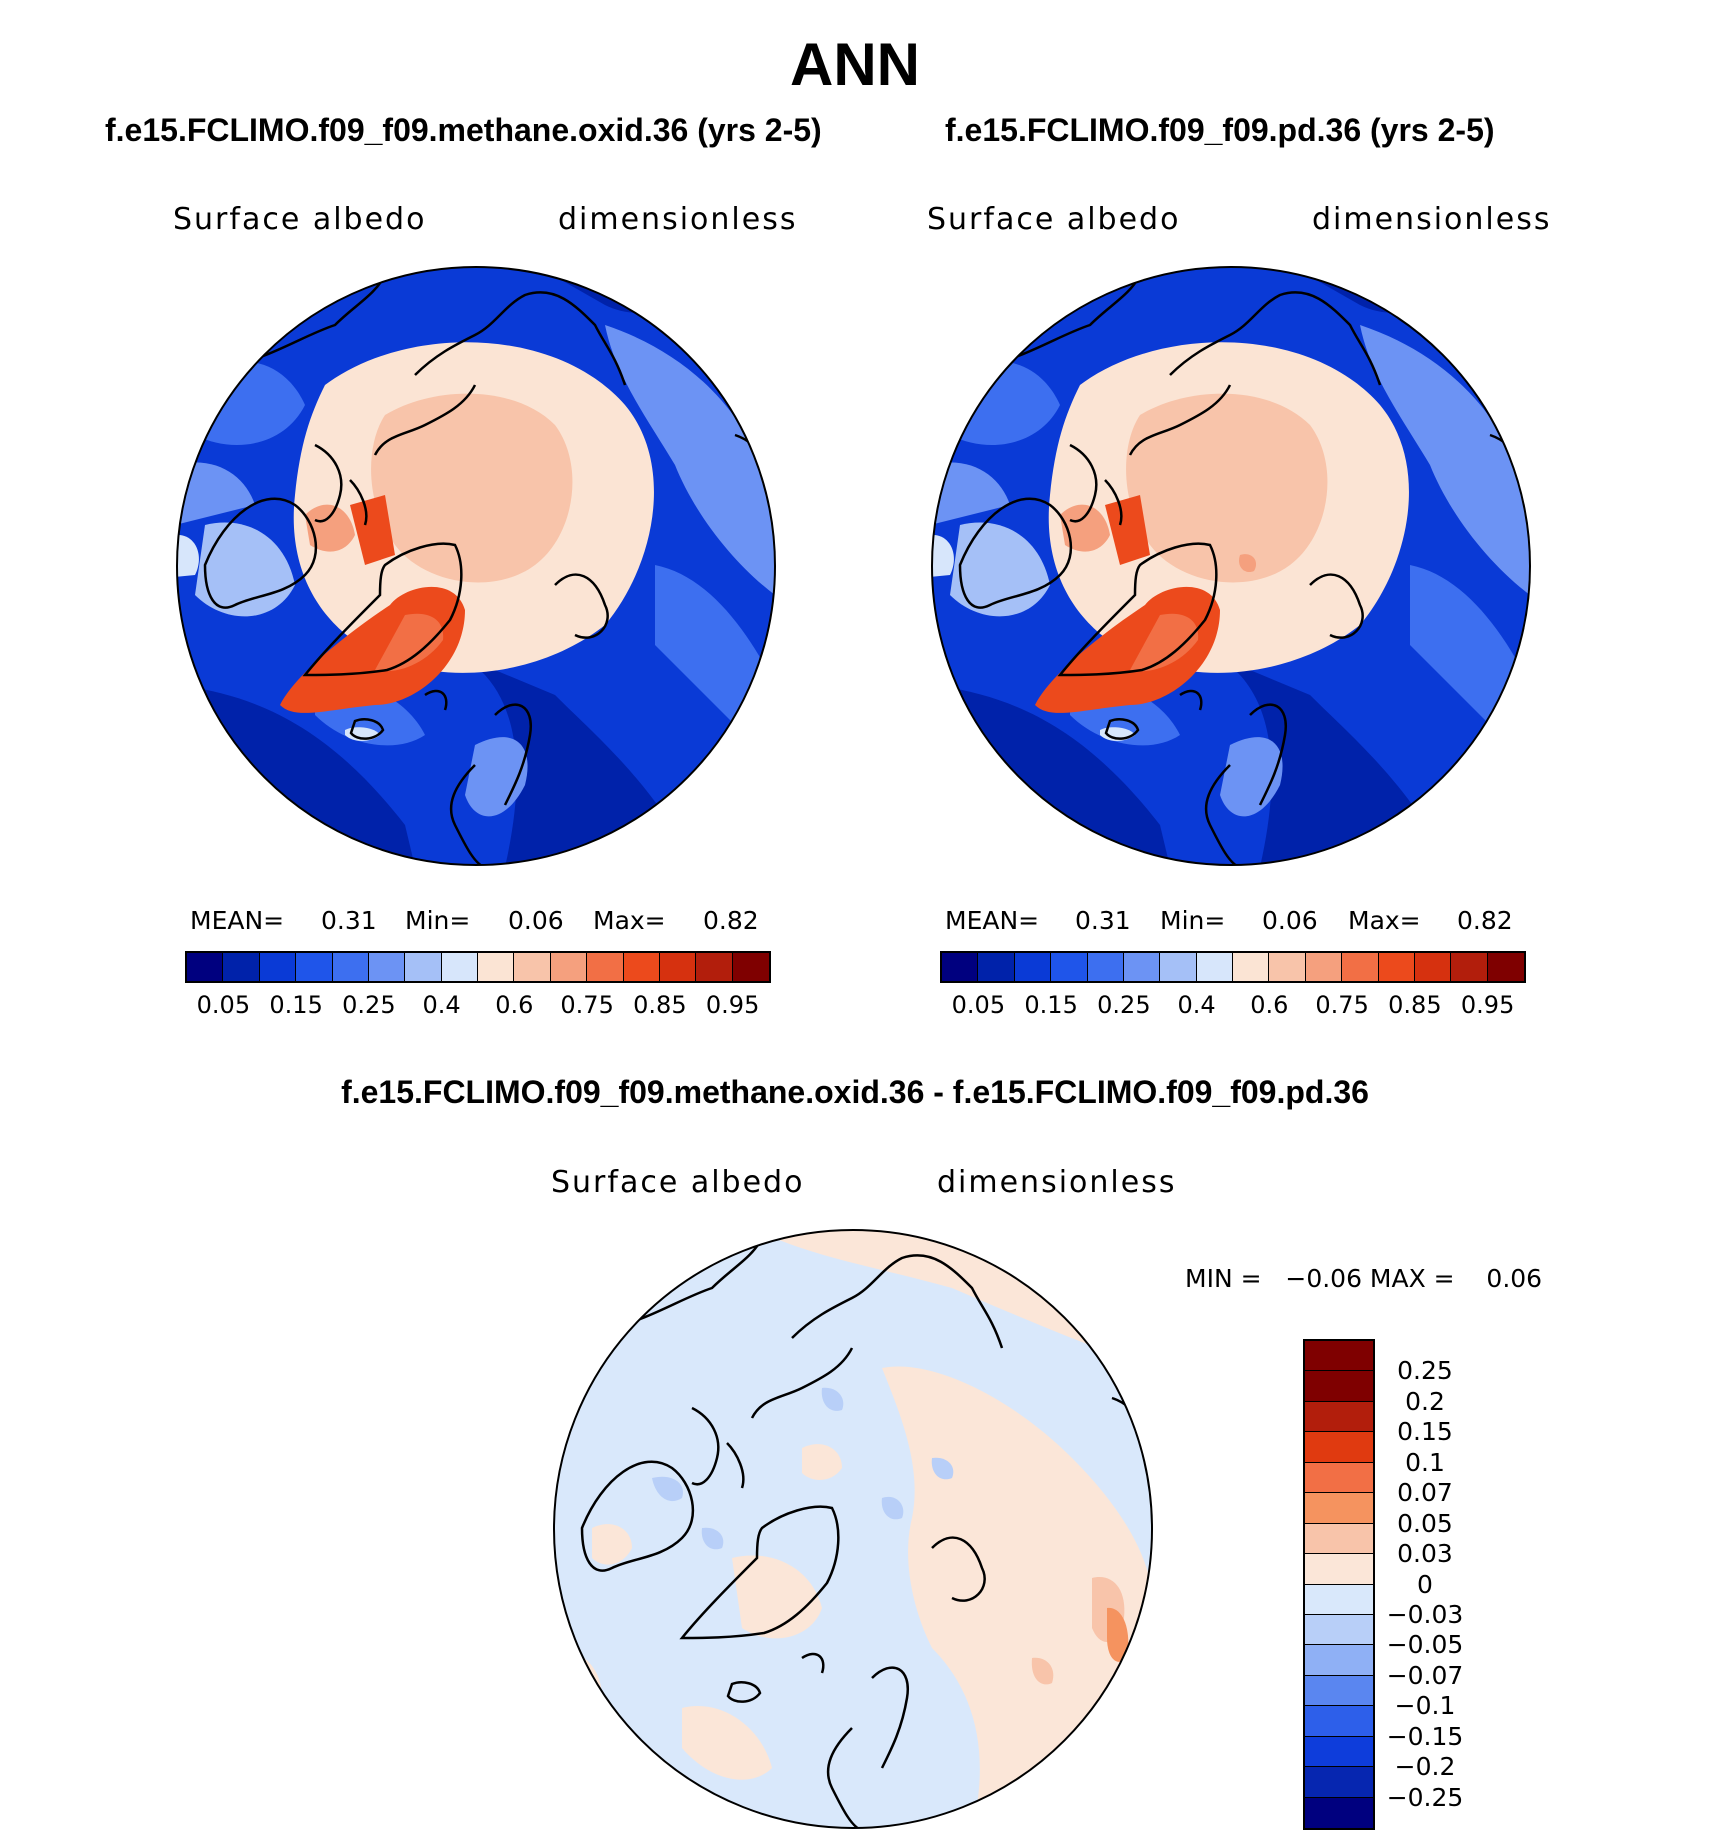 Image resolution: width=1710 pixels, height=1838 pixels. What do you see at coordinates (300, 219) in the screenshot?
I see `panel1-variable-label: Surface albedo` at bounding box center [300, 219].